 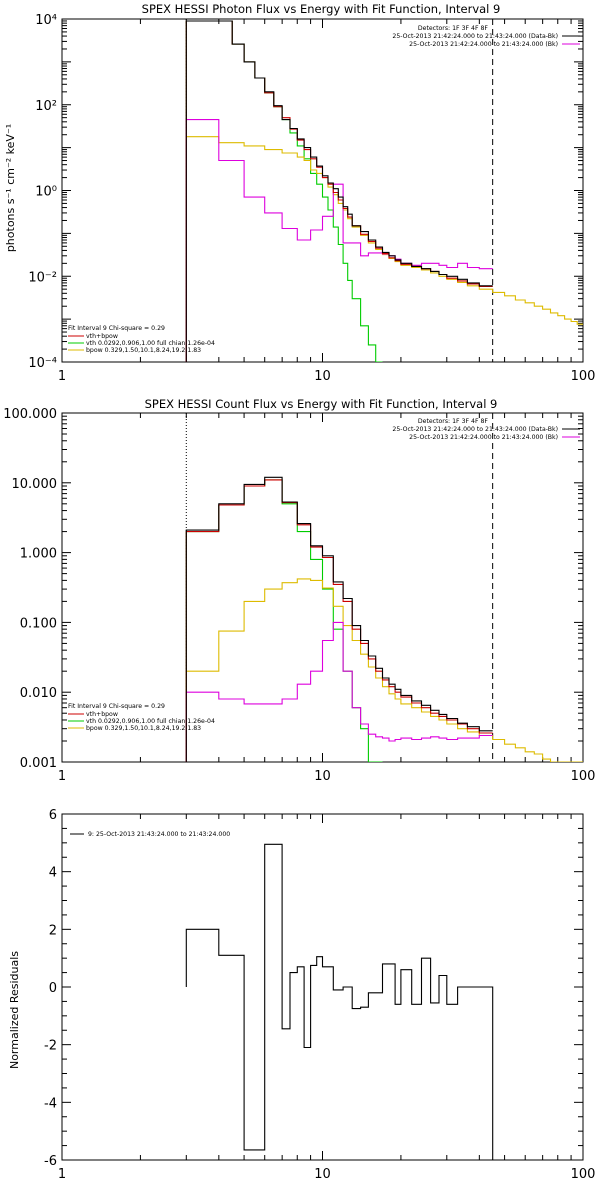 What do you see at coordinates (53, 930) in the screenshot?
I see `y-tick-label: 2` at bounding box center [53, 930].